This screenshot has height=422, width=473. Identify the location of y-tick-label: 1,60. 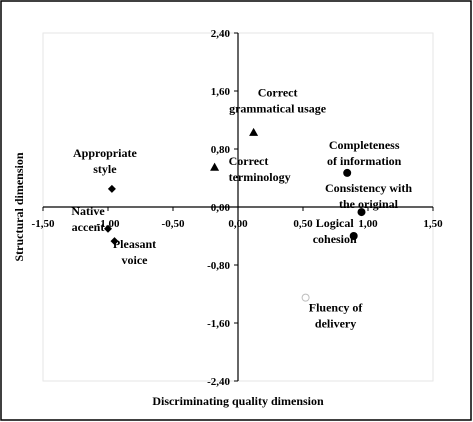
(221, 92).